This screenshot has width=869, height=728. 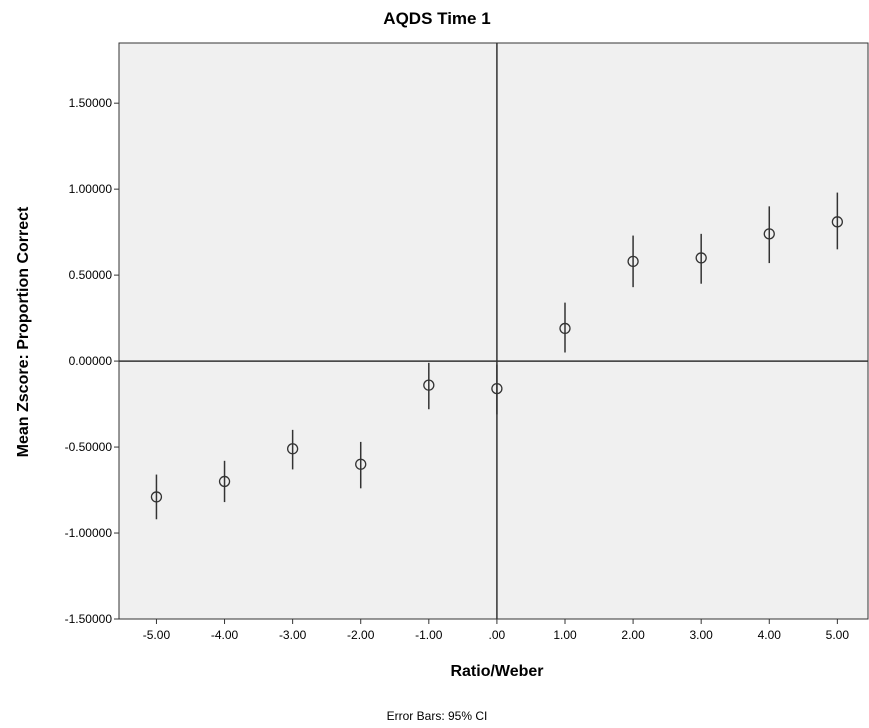 What do you see at coordinates (701, 635) in the screenshot?
I see `x-tick-label: 3.00` at bounding box center [701, 635].